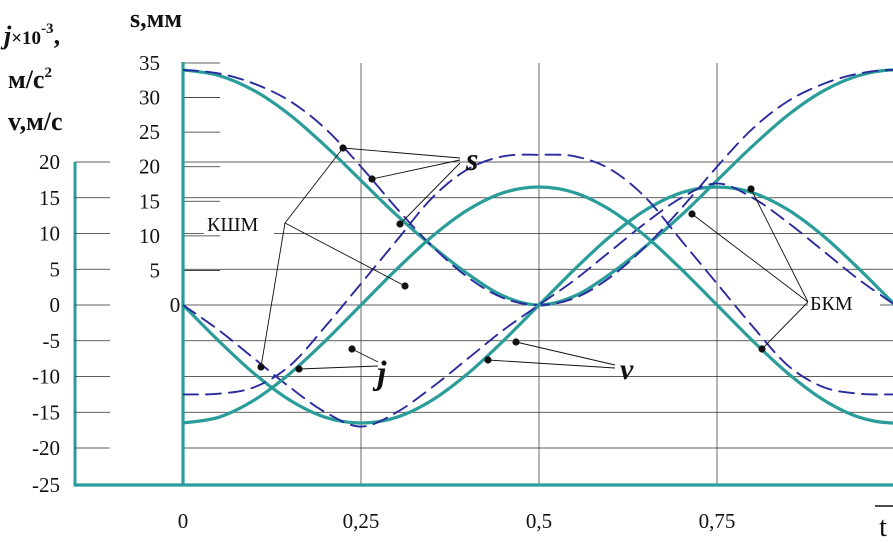 Image resolution: width=893 pixels, height=543 pixels. Describe the element at coordinates (831, 304) in the screenshot. I see `method-label-bkm: БКМ` at that location.